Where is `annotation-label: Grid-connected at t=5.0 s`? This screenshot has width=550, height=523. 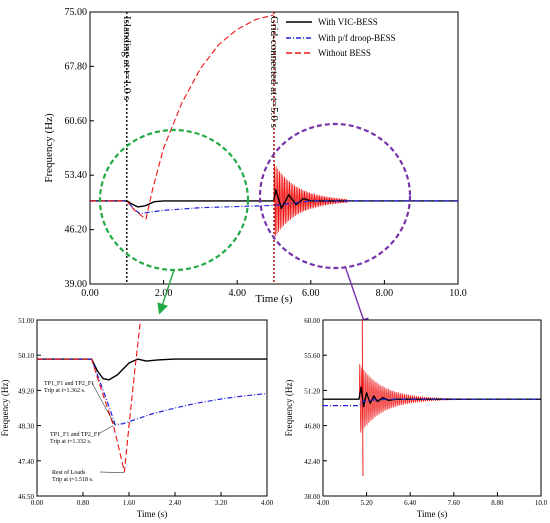
annotation-label: Grid-connected at t=5.0 s is located at coordinates (274, 72).